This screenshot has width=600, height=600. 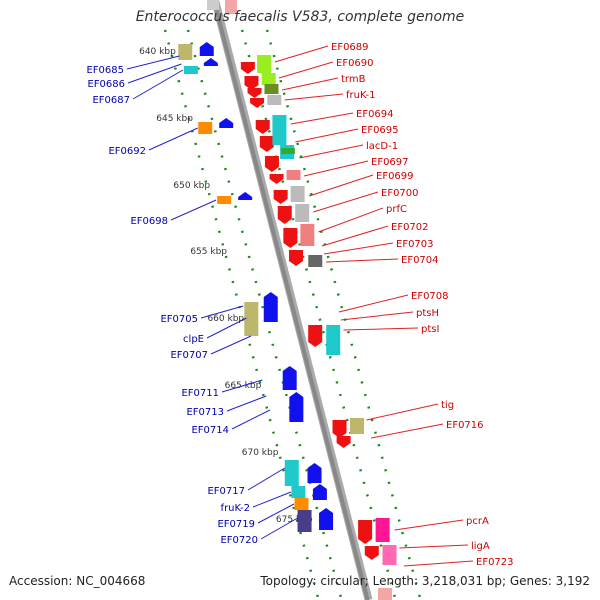 What do you see at coordinates (235, 508) in the screenshot?
I see `reverse-gene-label: fruK-2` at bounding box center [235, 508].